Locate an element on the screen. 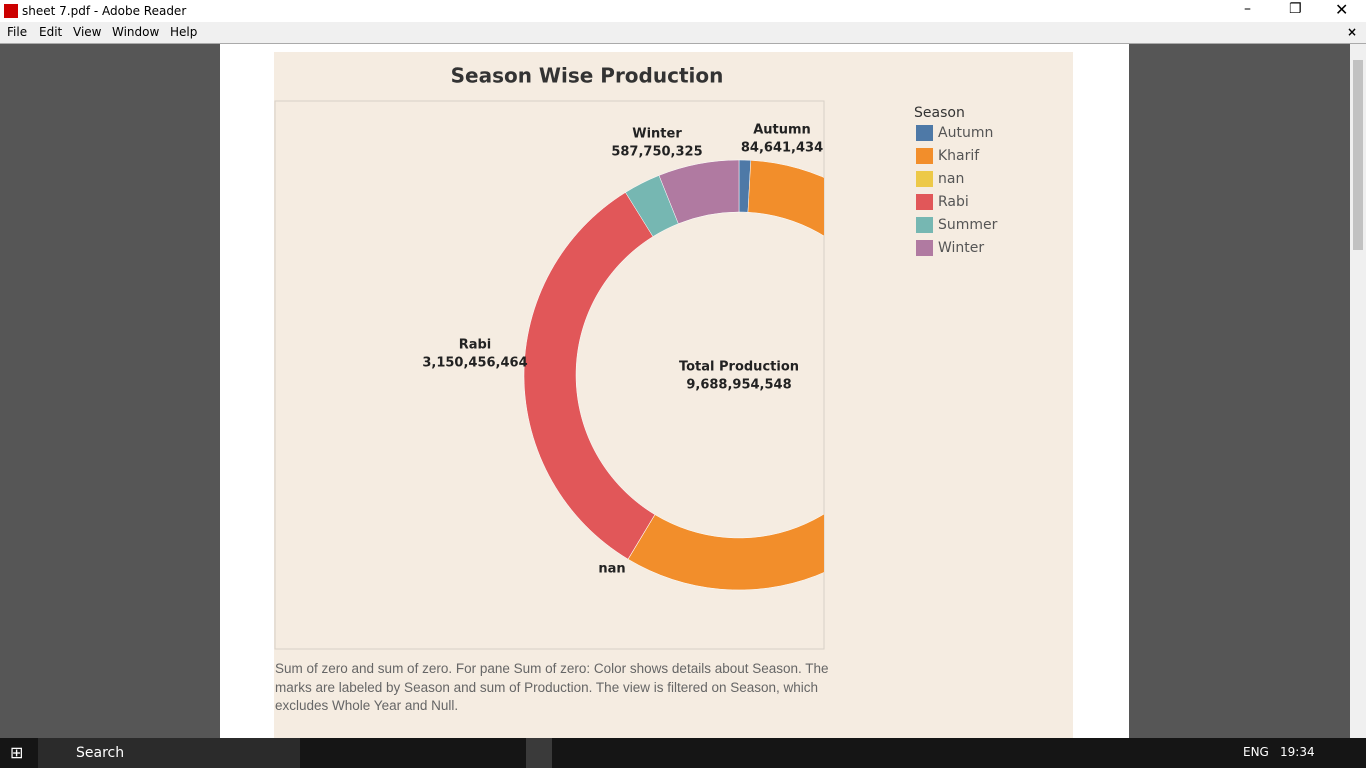  legend-label: Kharif is located at coordinates (959, 156).